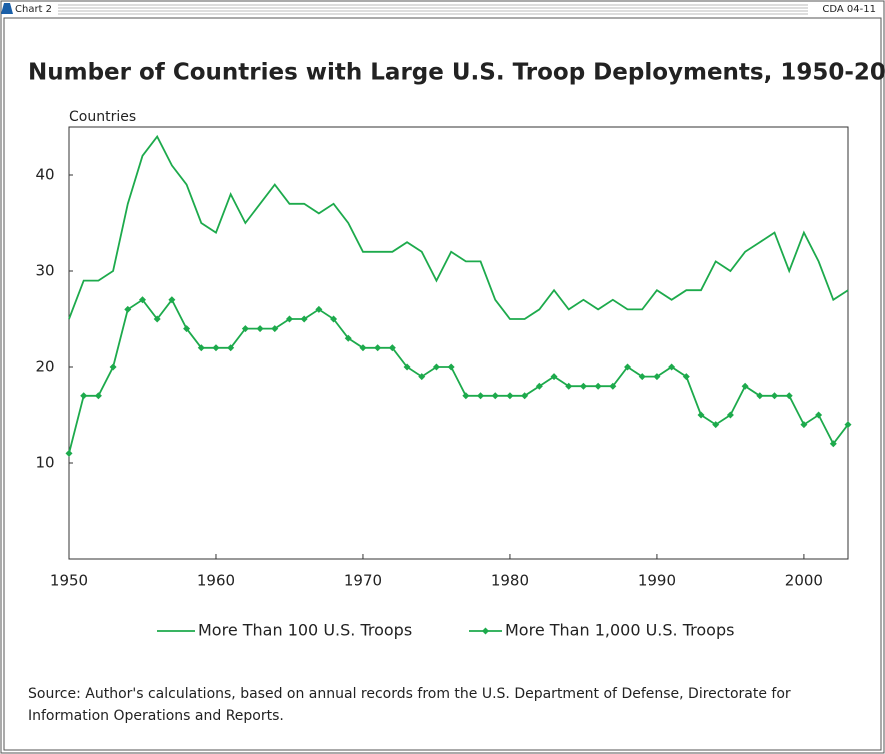 Image resolution: width=885 pixels, height=754 pixels. What do you see at coordinates (52, 694) in the screenshot?
I see `source-label: Source` at bounding box center [52, 694].